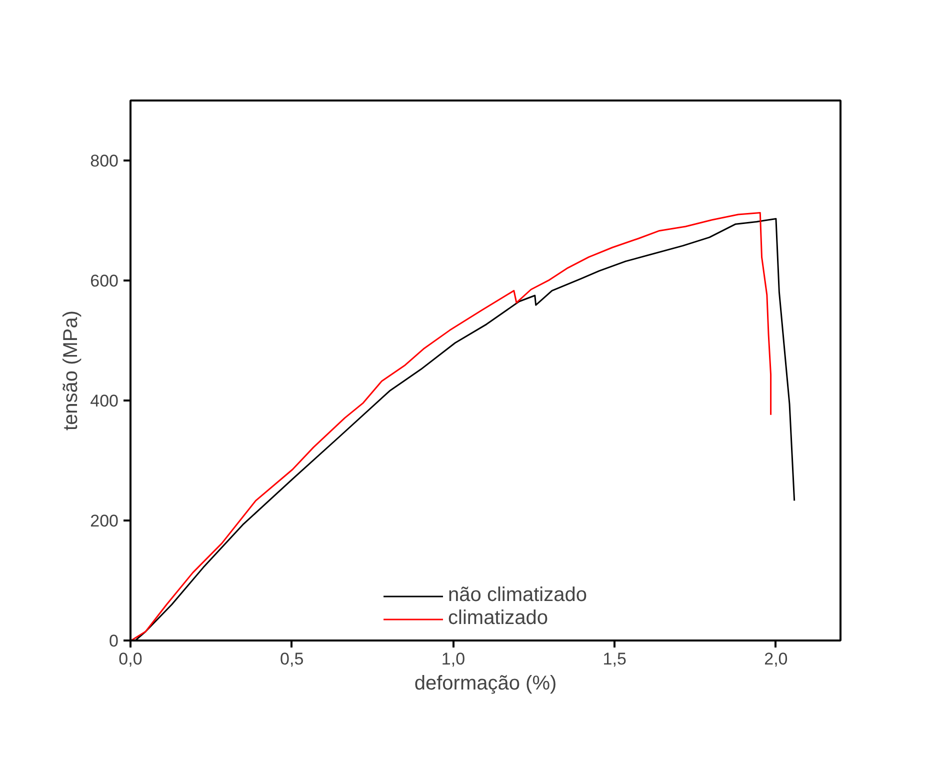 Image resolution: width=946 pixels, height=758 pixels. What do you see at coordinates (114, 641) in the screenshot?
I see `y-tick-label: 0` at bounding box center [114, 641].